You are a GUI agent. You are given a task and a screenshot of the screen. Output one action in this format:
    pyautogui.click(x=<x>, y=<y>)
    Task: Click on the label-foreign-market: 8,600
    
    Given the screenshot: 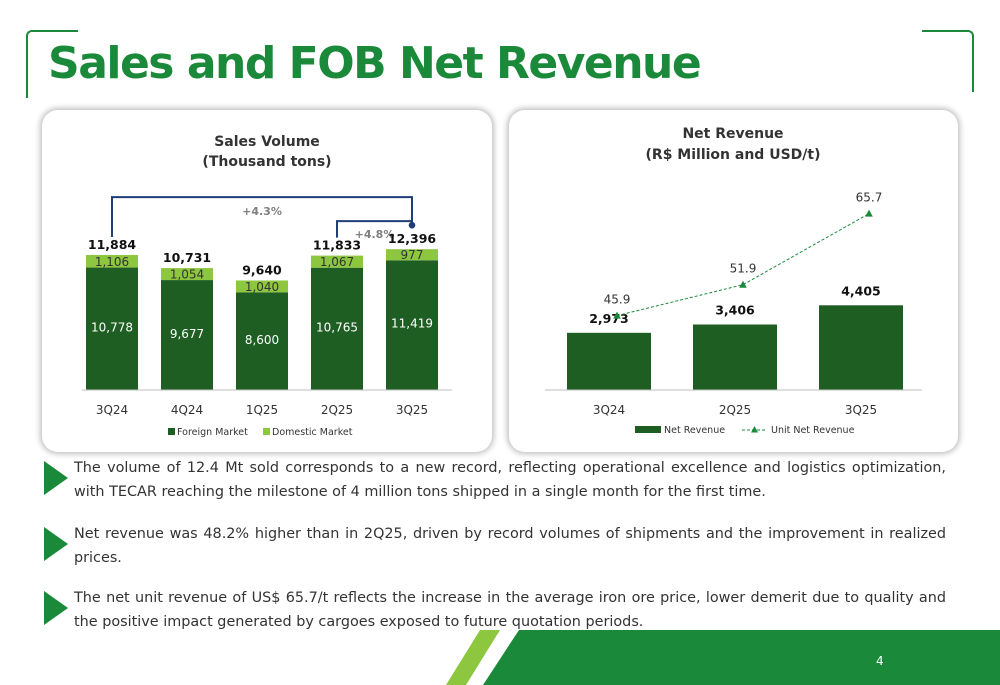 What is the action you would take?
    pyautogui.click(x=262, y=340)
    